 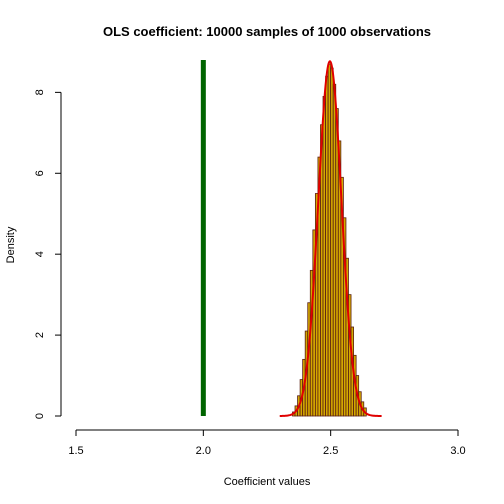 What do you see at coordinates (40, 416) in the screenshot?
I see `y-tick-label: 0` at bounding box center [40, 416].